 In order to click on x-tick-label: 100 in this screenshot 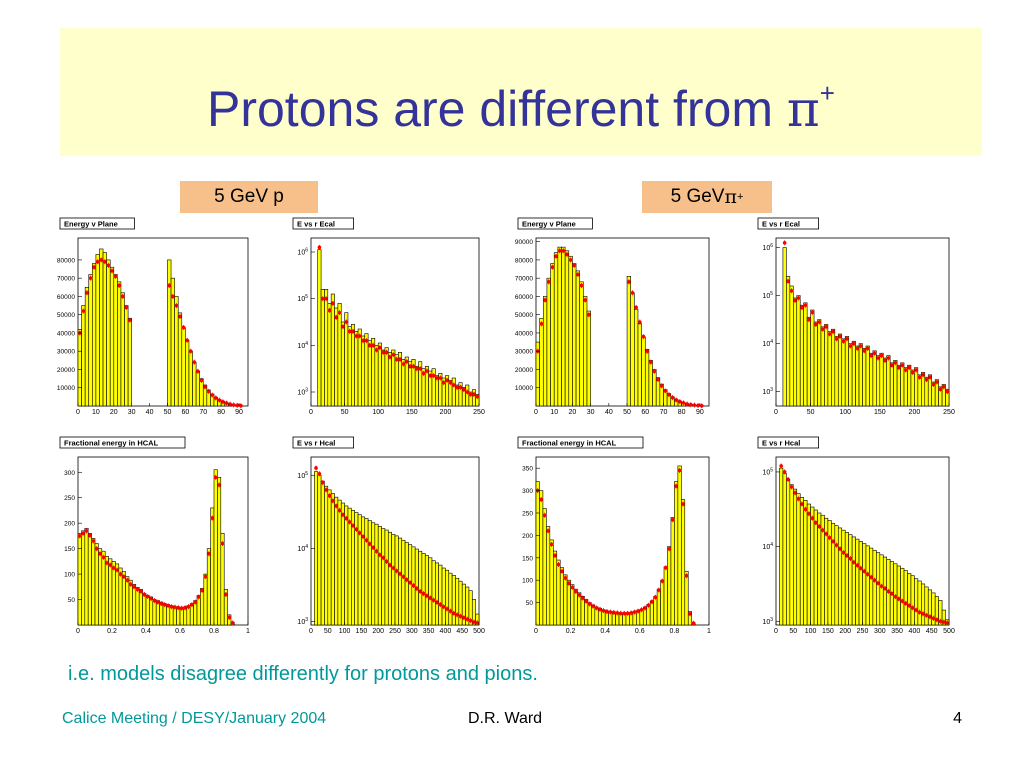, I will do `click(378, 412)`.